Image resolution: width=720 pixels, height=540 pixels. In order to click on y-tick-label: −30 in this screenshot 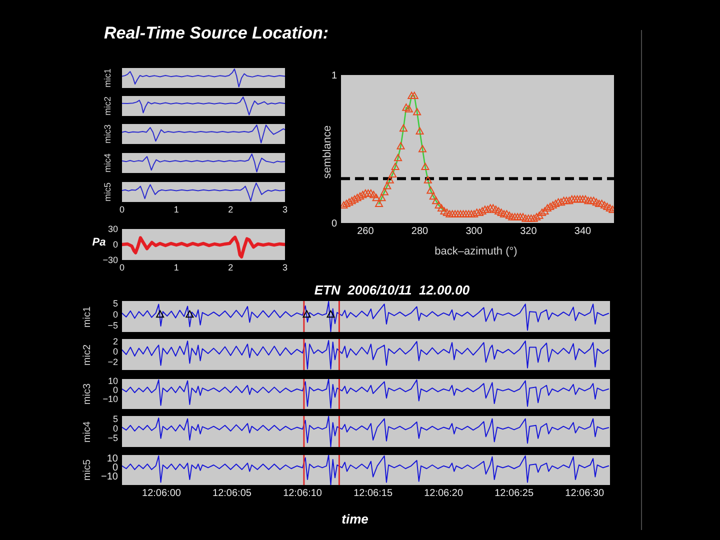, I will do `click(110, 260)`.